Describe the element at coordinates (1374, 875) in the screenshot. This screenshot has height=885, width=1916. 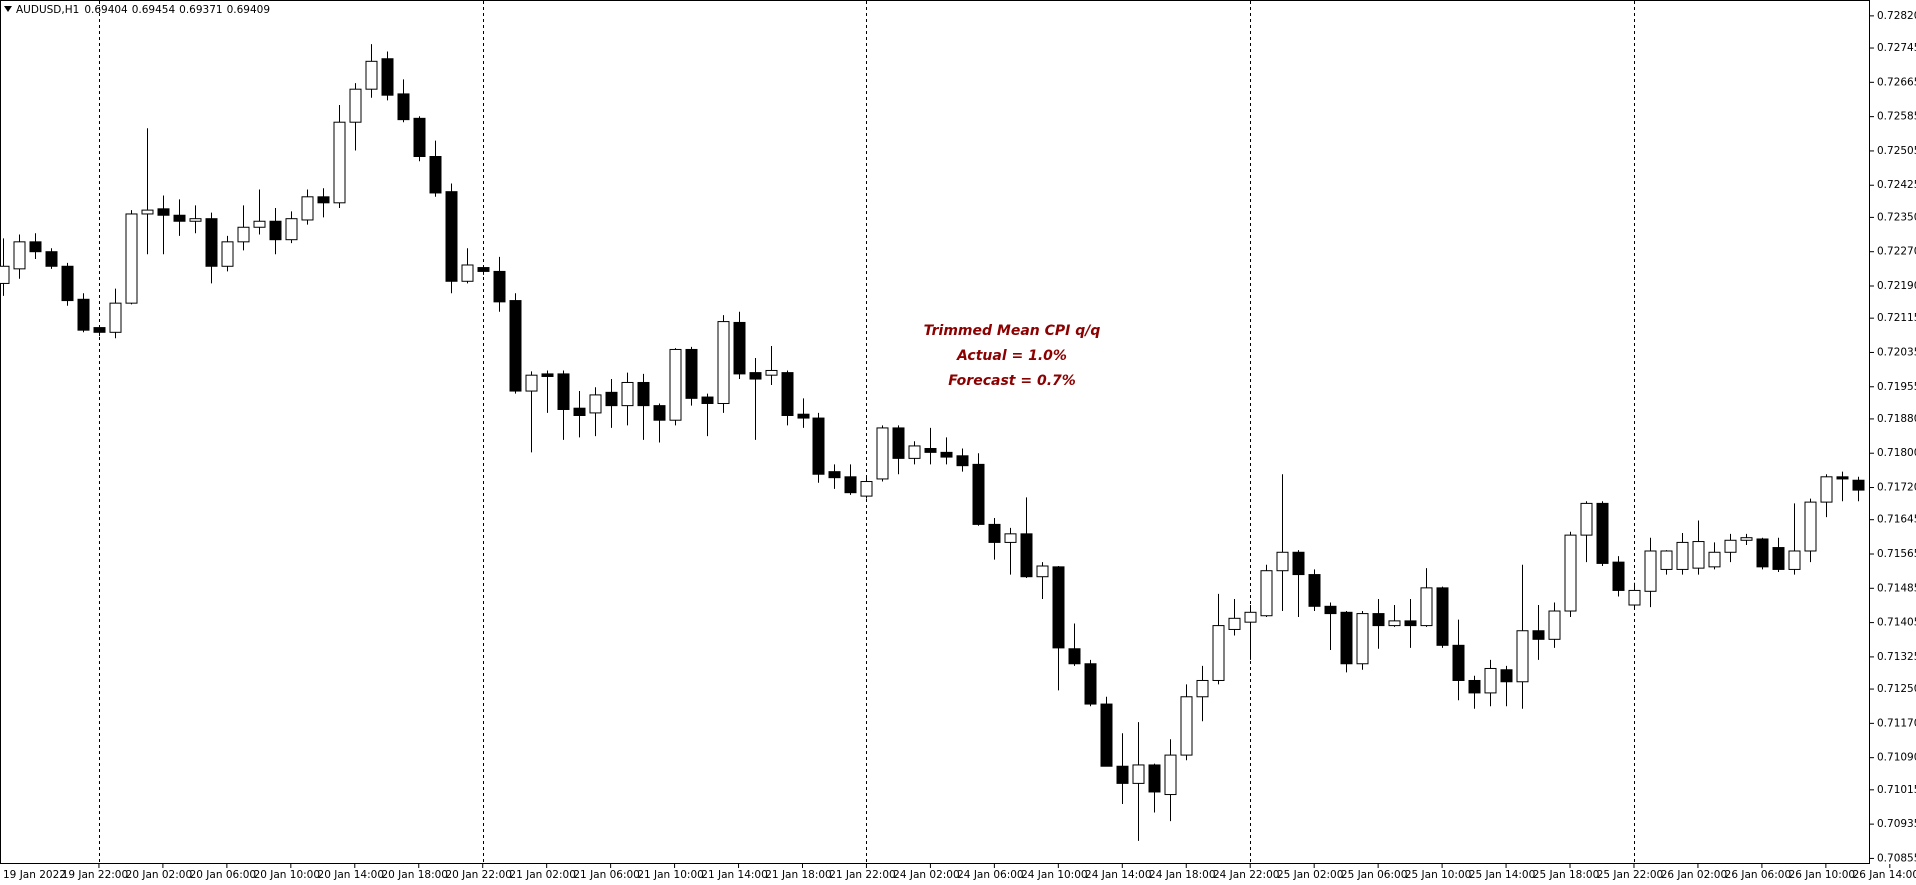
I see `x-tick-label: 25 Jan 06:00` at that location.